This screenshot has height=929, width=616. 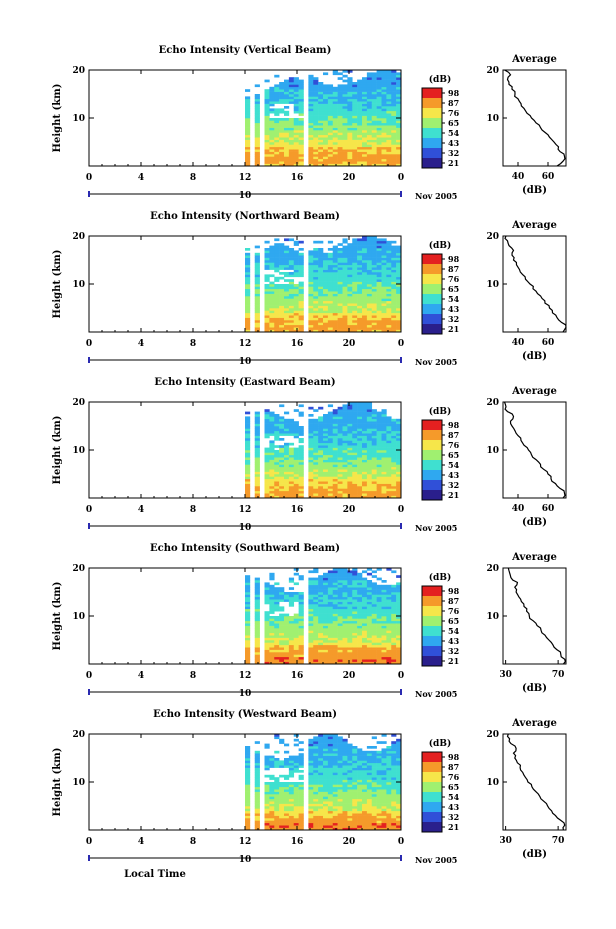 I want to click on colorbar-segment, so click(x=432, y=259).